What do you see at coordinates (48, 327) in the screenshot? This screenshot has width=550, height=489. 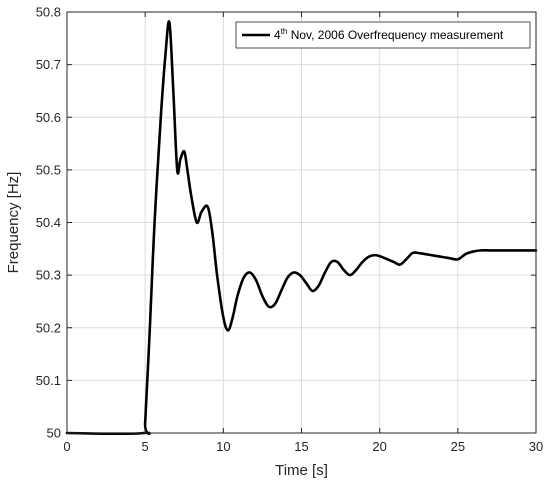 I see `y-tick-label: 50.2` at bounding box center [48, 327].